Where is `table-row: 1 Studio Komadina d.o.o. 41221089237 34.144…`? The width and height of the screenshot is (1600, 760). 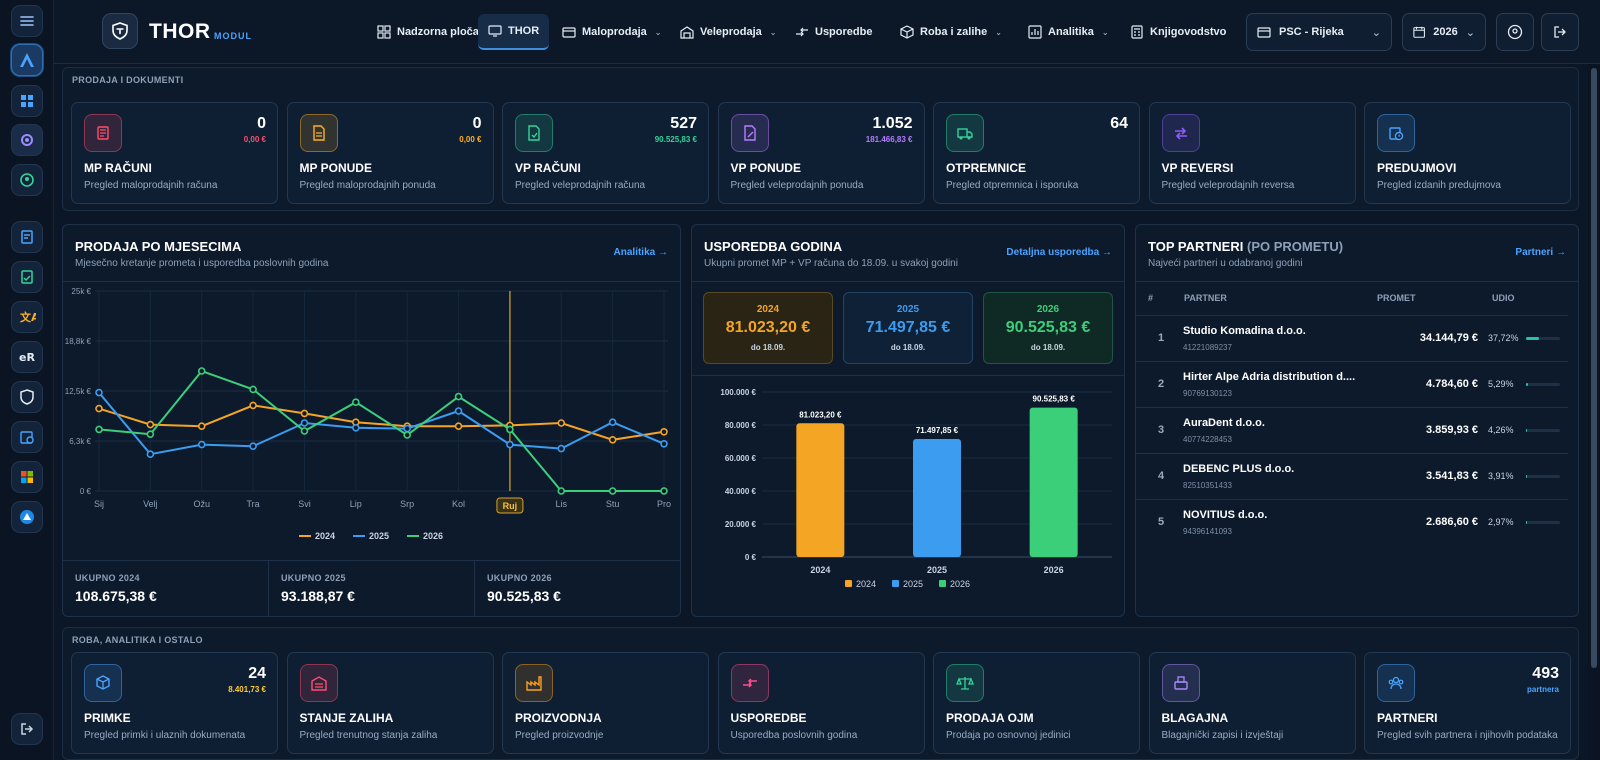
table-row: 1 Studio Komadina d.o.o. 41221089237 34.144… is located at coordinates (1352, 337).